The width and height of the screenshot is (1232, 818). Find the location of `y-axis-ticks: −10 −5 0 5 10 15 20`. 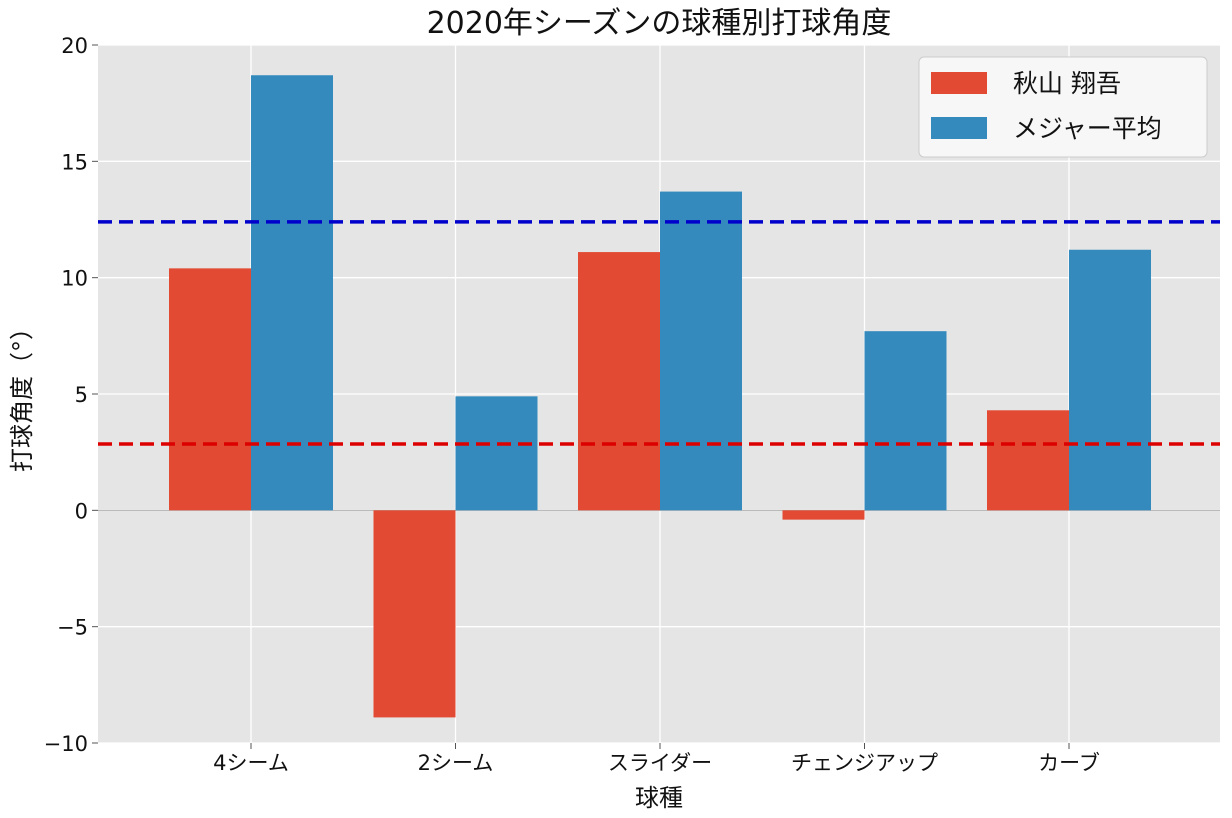

y-axis-ticks: −10 −5 0 5 10 15 20 is located at coordinates (71, 395).